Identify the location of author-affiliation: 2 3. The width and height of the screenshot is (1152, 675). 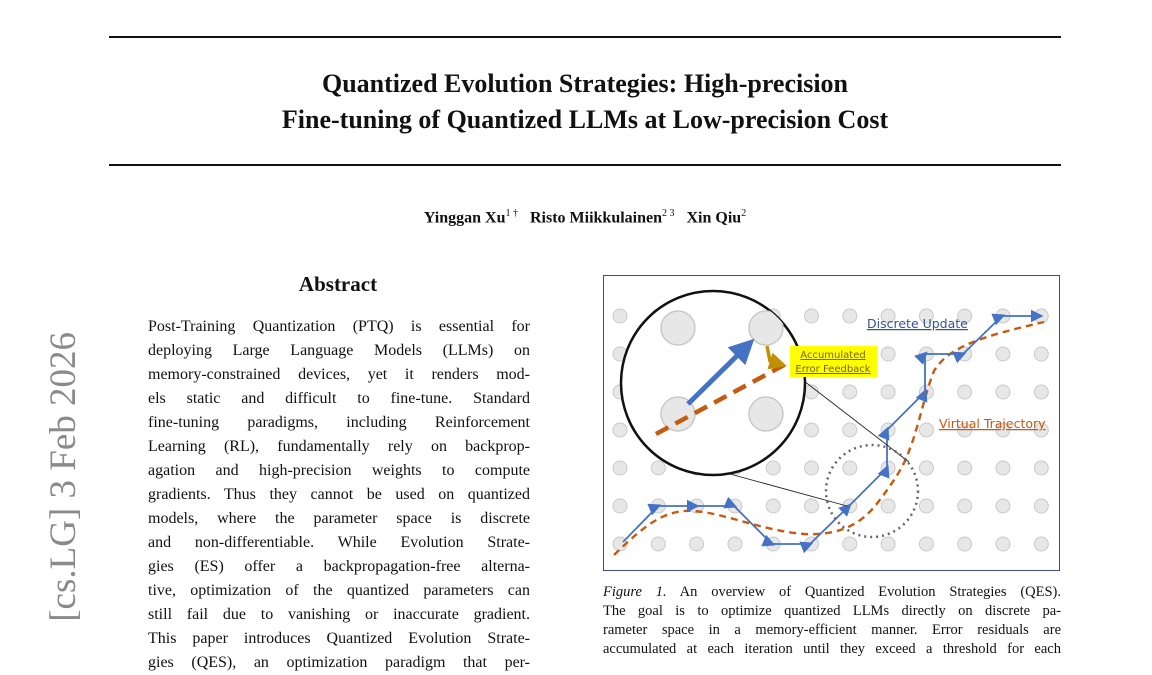
(668, 213).